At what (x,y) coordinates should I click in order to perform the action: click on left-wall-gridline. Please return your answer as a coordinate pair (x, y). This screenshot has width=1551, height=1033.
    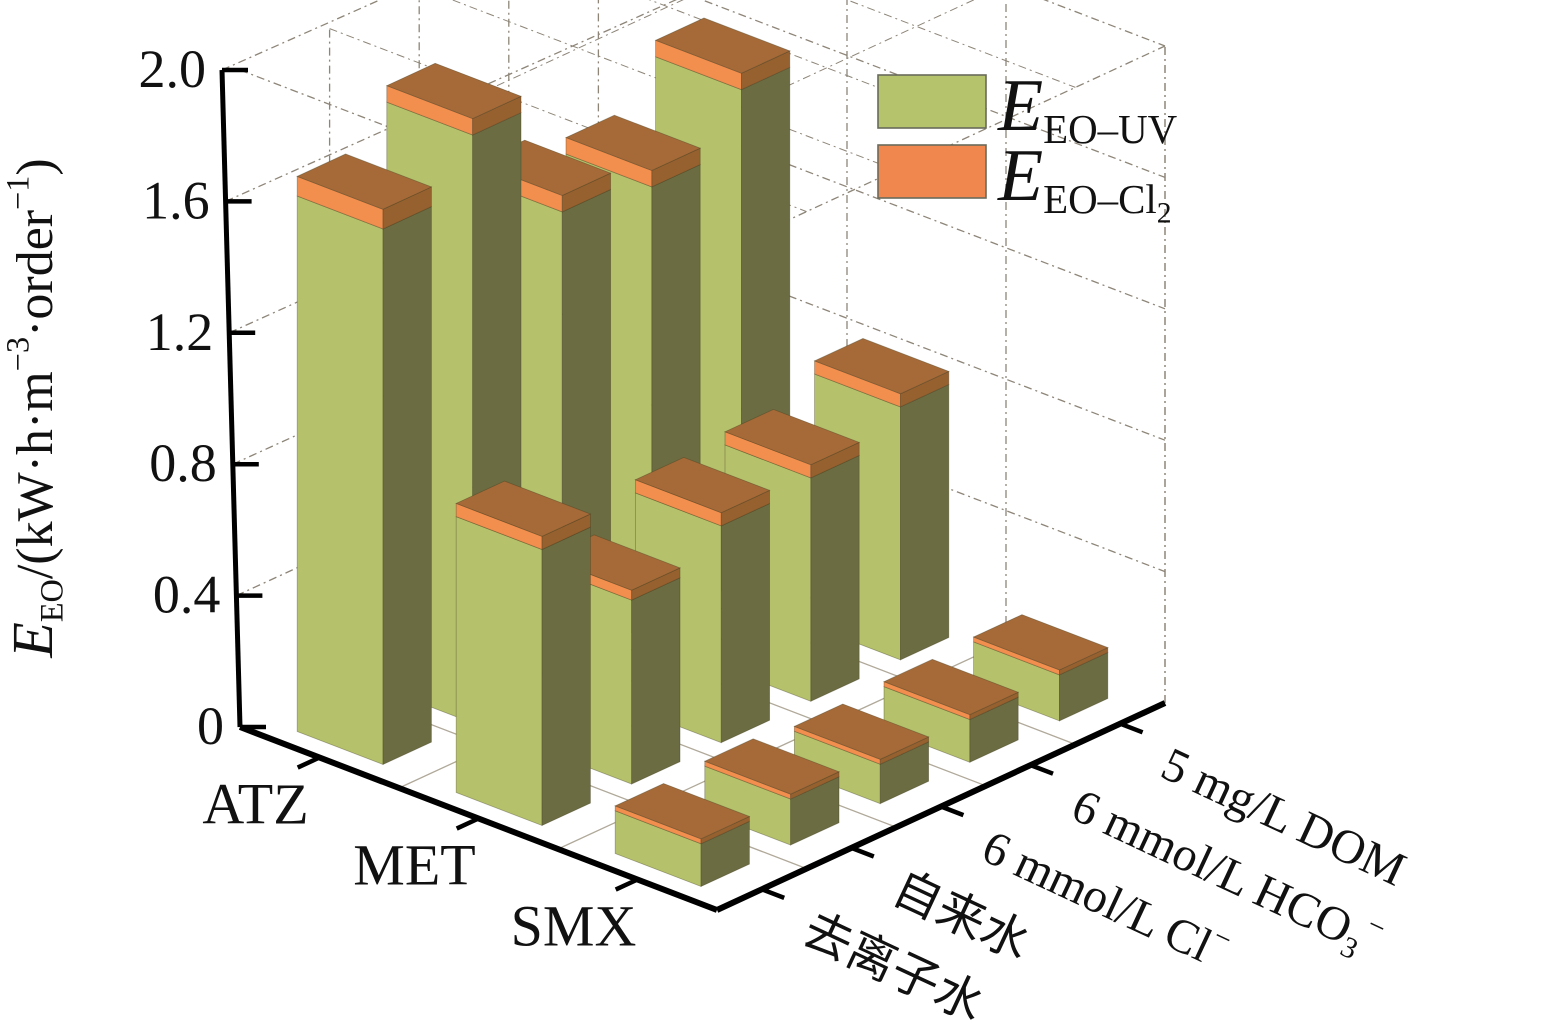
    Looking at the image, I should click on (301, 35).